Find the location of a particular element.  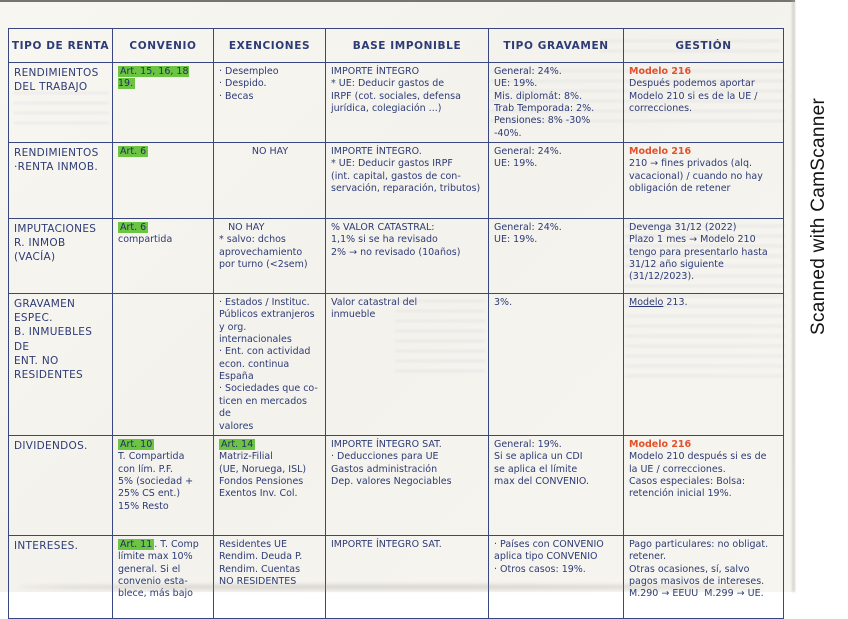

column-header: CONVENIO is located at coordinates (163, 45).